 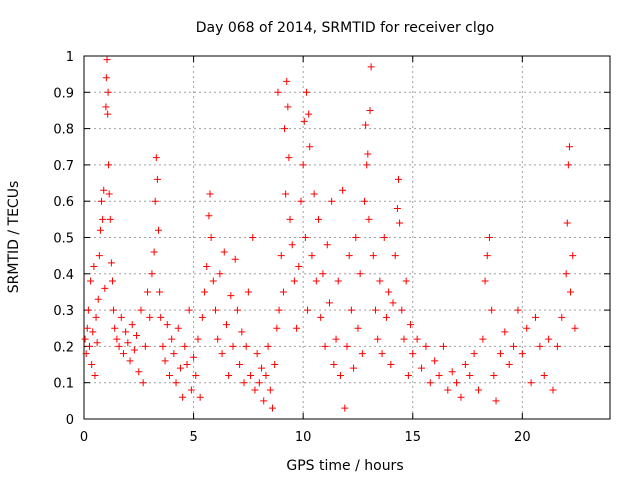 What do you see at coordinates (70, 420) in the screenshot?
I see `y-tick-label: 0` at bounding box center [70, 420].